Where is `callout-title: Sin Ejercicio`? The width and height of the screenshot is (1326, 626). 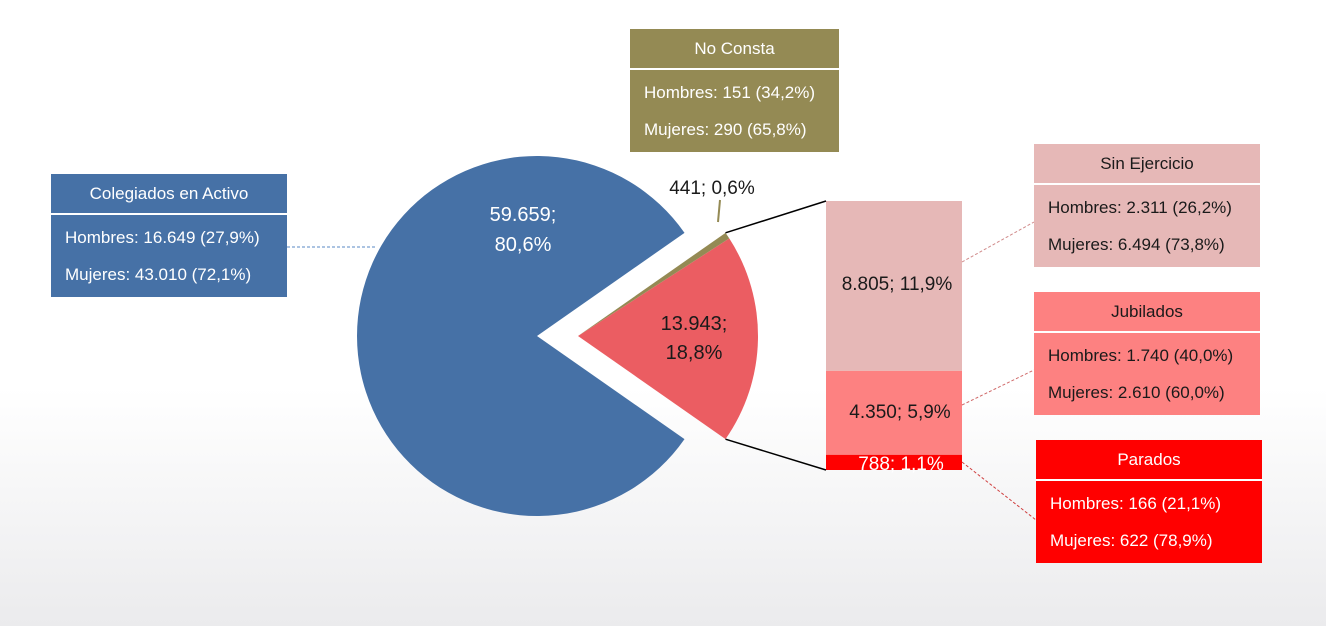
callout-title: Sin Ejercicio is located at coordinates (1147, 163).